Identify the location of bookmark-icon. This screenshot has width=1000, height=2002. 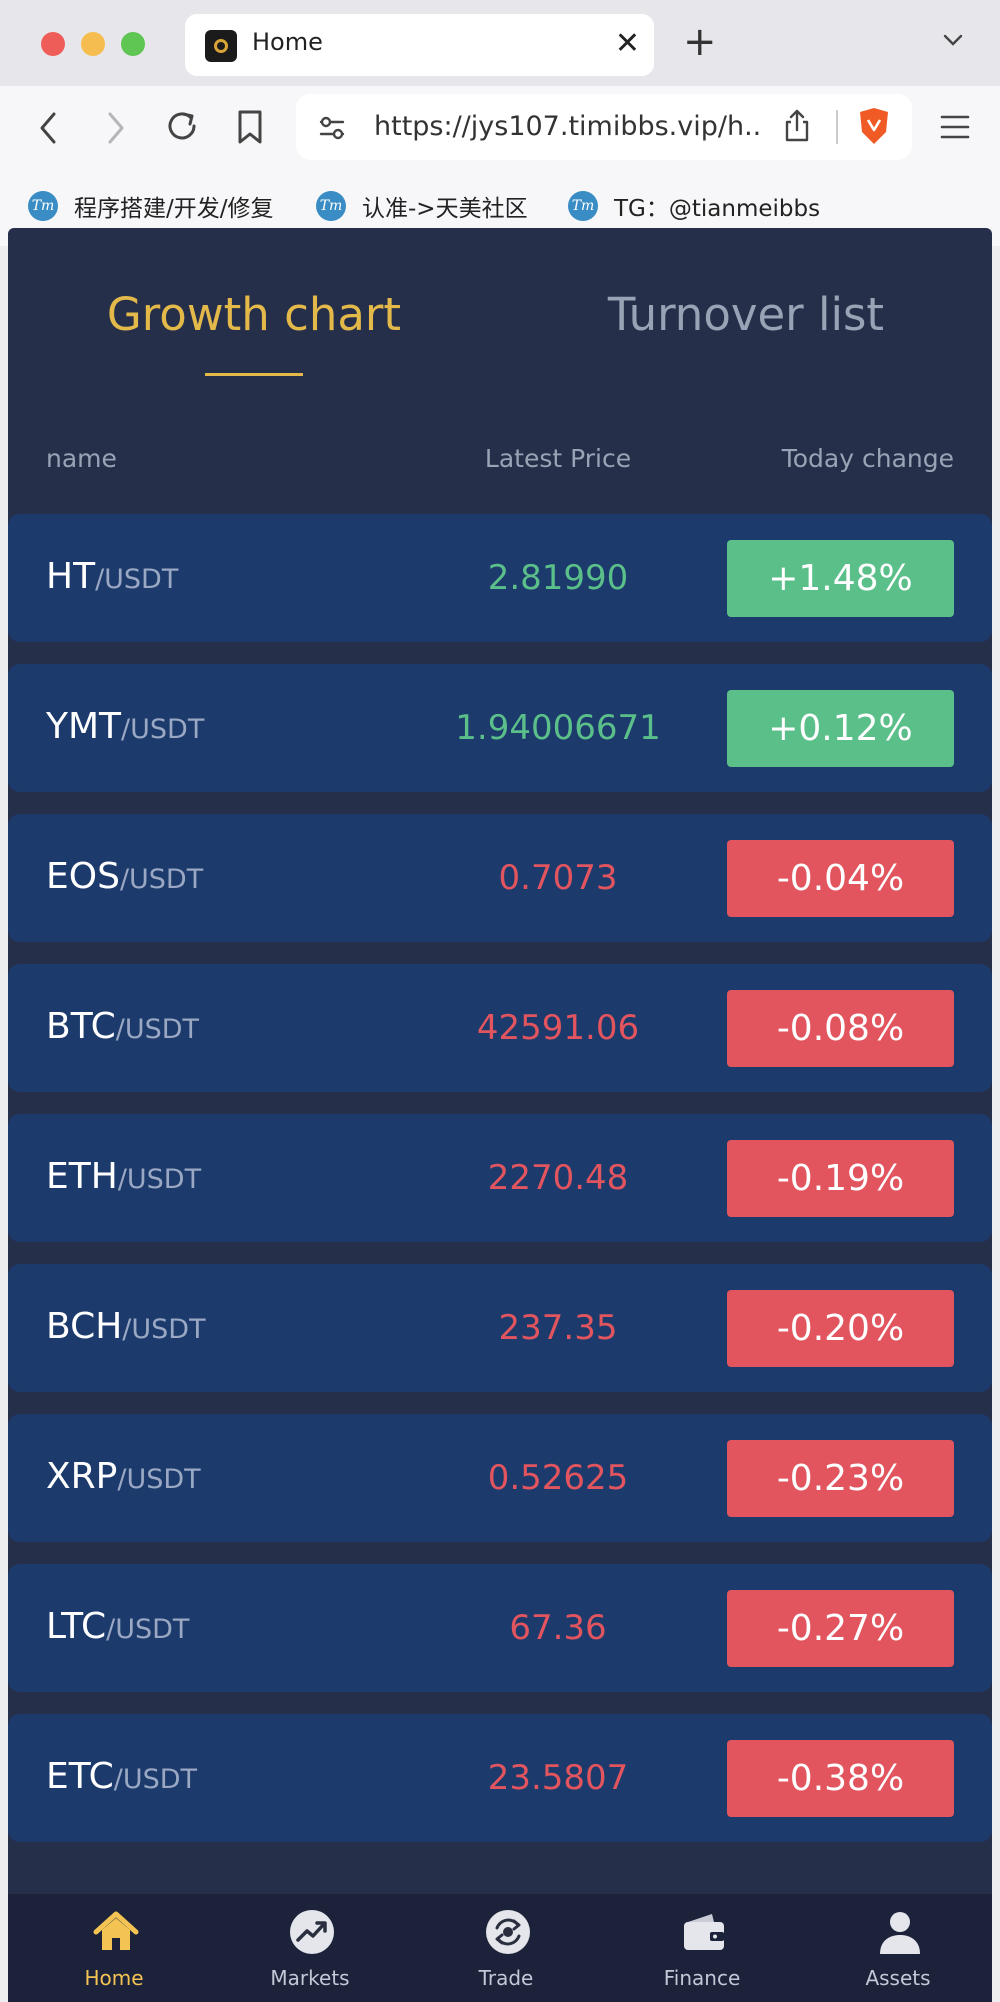
(250, 127).